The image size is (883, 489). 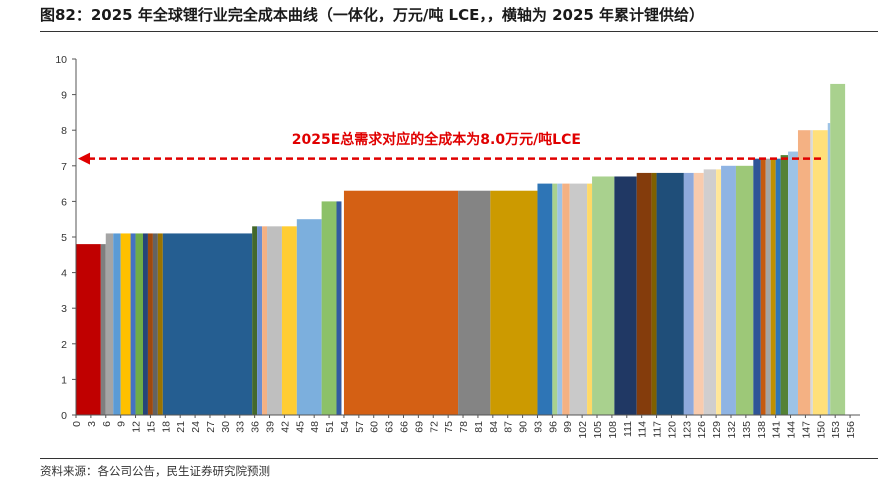 What do you see at coordinates (568, 427) in the screenshot?
I see `x-tick-label: 99` at bounding box center [568, 427].